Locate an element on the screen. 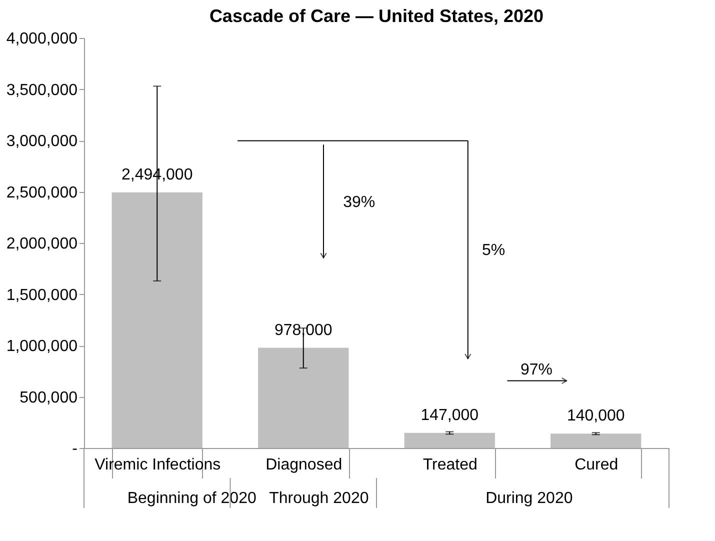 This screenshot has width=715, height=541. annotation: 97% is located at coordinates (536, 369).